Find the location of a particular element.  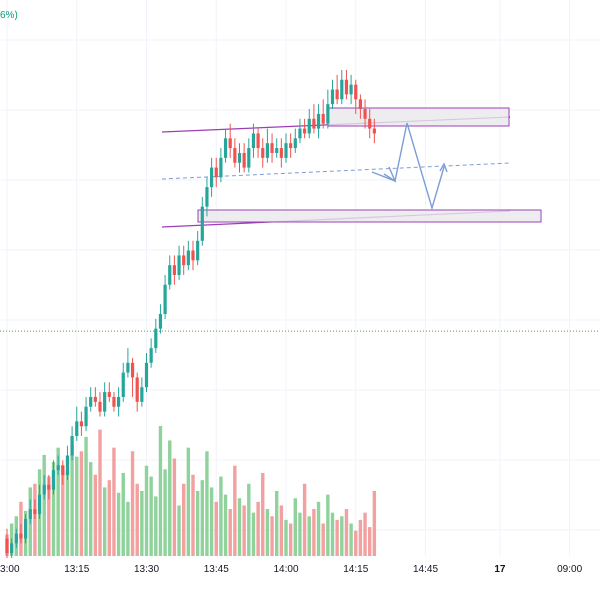

channel-midline is located at coordinates (336, 171).